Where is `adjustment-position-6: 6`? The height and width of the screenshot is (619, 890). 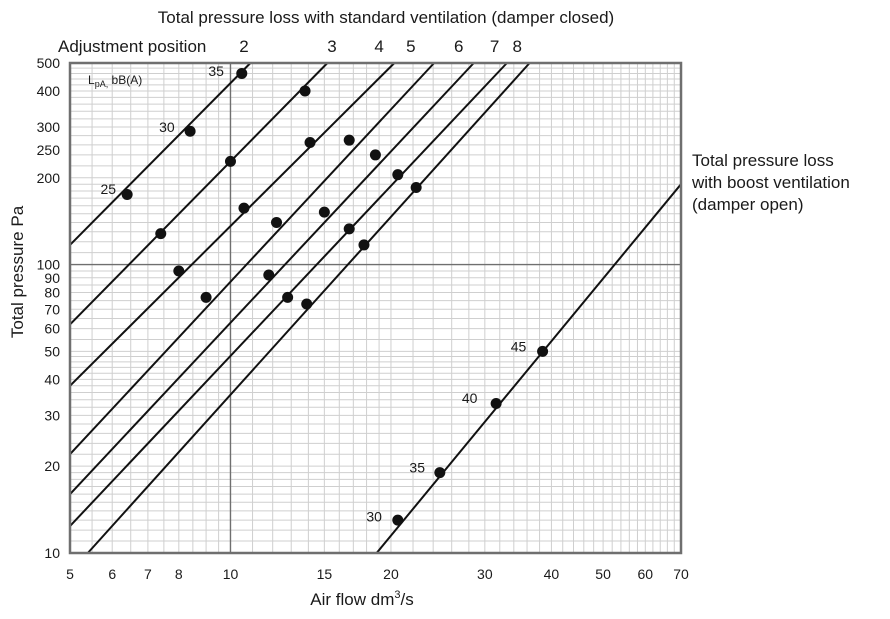 adjustment-position-6: 6 is located at coordinates (458, 46).